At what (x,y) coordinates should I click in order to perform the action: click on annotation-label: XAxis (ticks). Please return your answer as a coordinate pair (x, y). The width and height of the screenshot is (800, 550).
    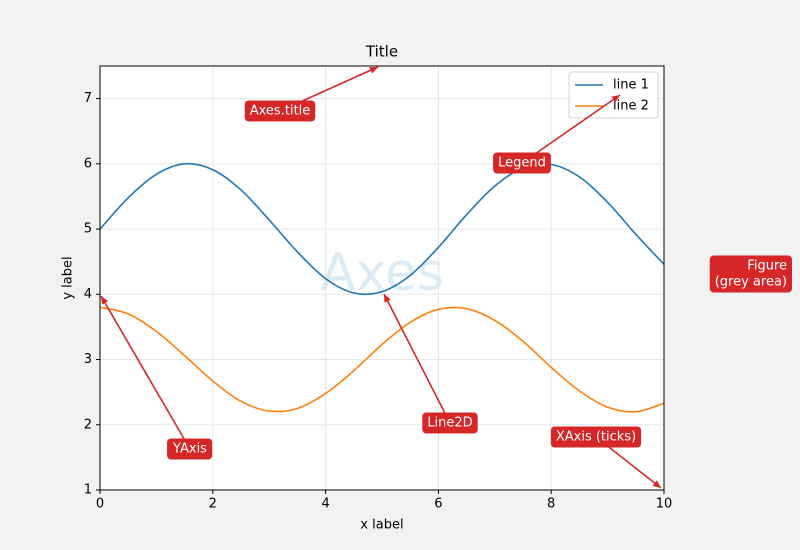
    Looking at the image, I should click on (596, 437).